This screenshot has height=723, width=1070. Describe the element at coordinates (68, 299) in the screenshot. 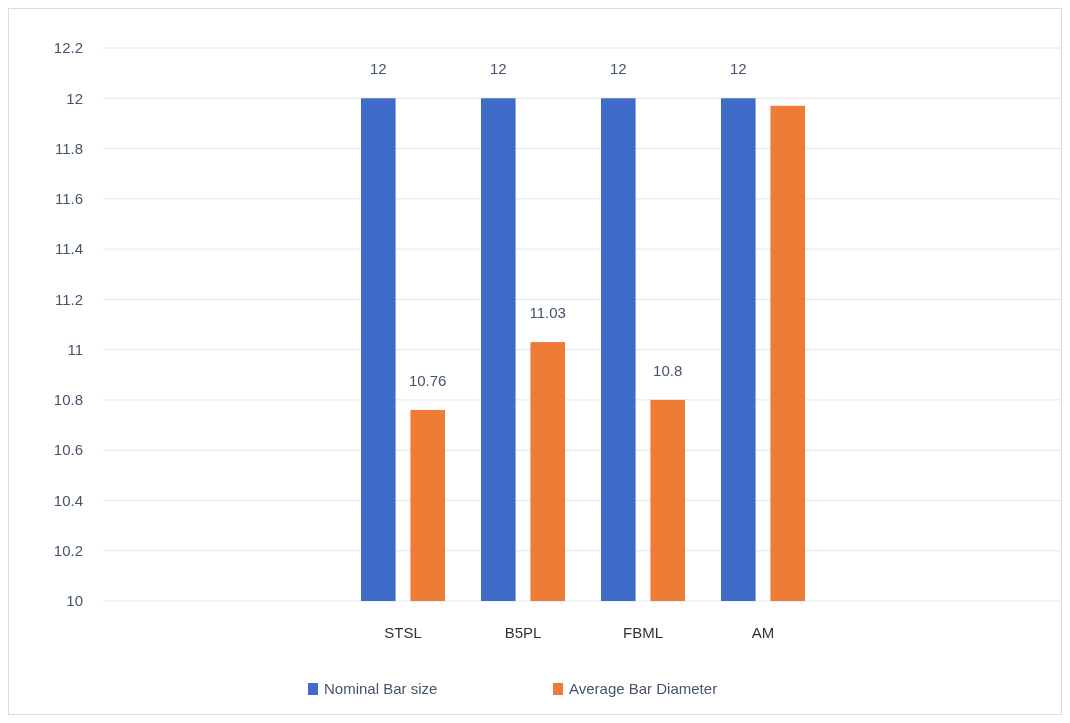

I see `y-tick-label: 11.2` at that location.